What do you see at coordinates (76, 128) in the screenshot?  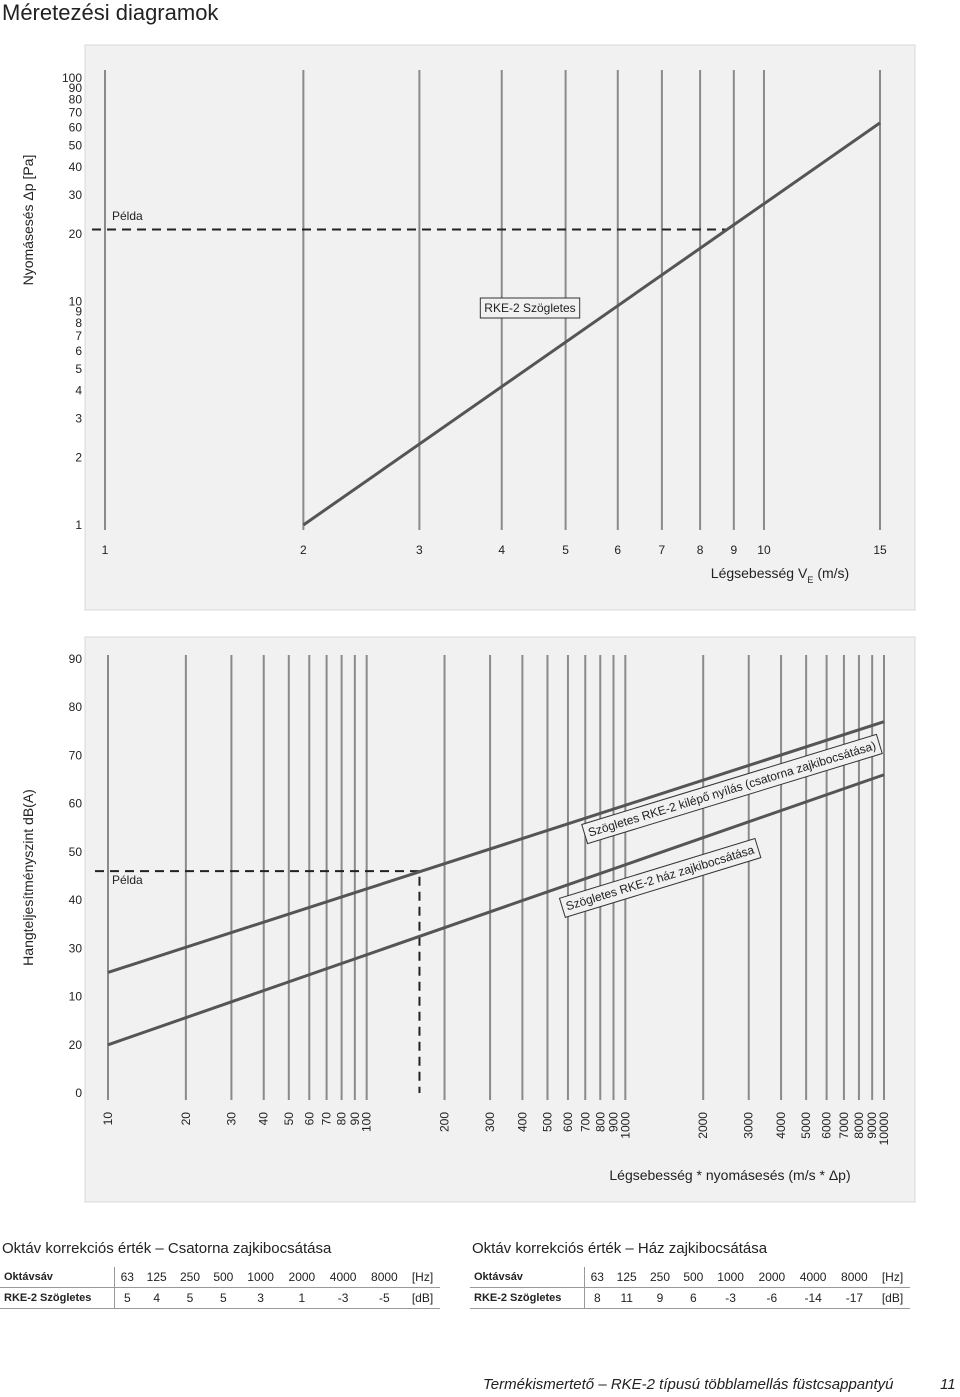 I see `y-tick-label: 60` at bounding box center [76, 128].